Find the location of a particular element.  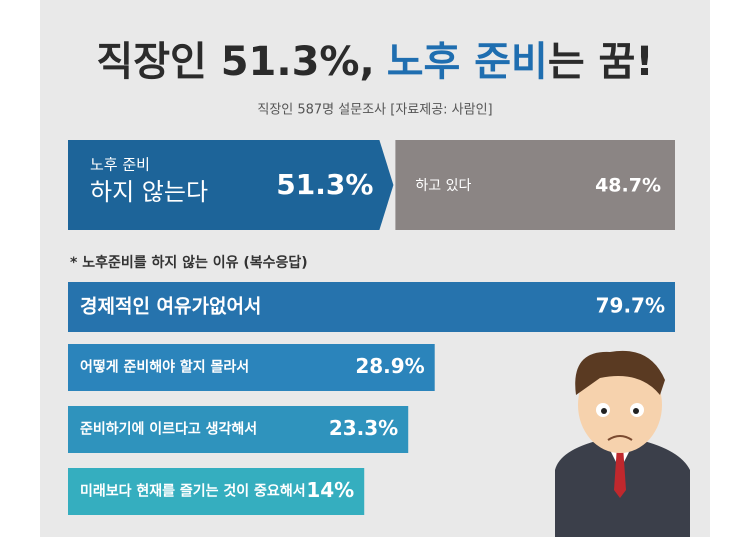

legend-label: 노후 준비 is located at coordinates (120, 165).